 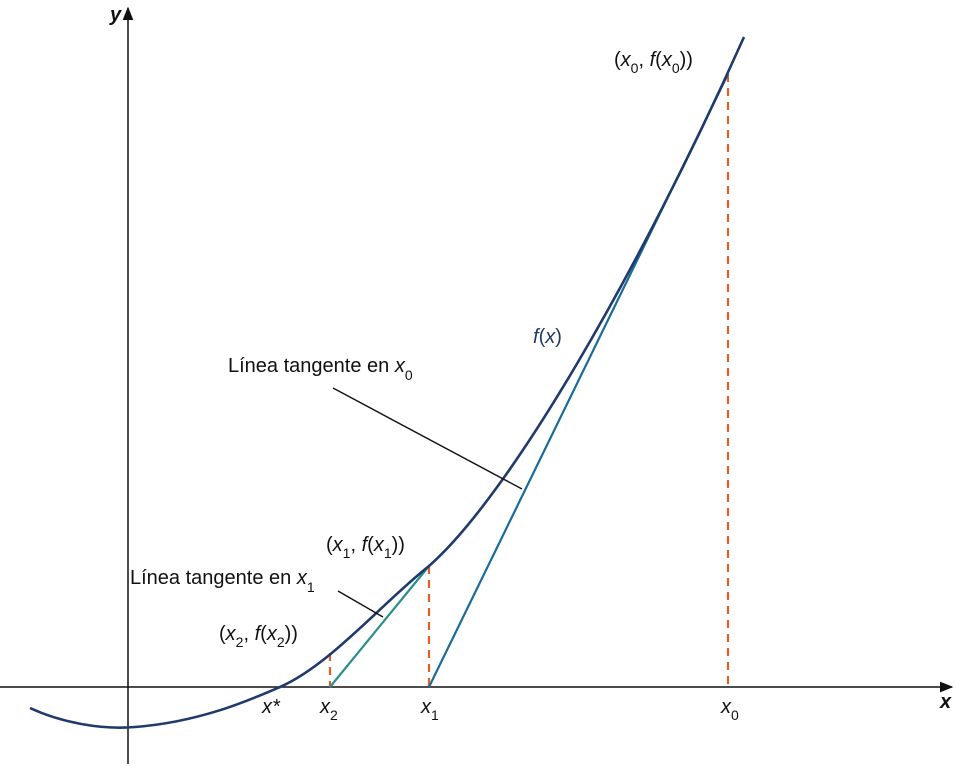 What do you see at coordinates (379, 626) in the screenshot?
I see `tangent-line-x1` at bounding box center [379, 626].